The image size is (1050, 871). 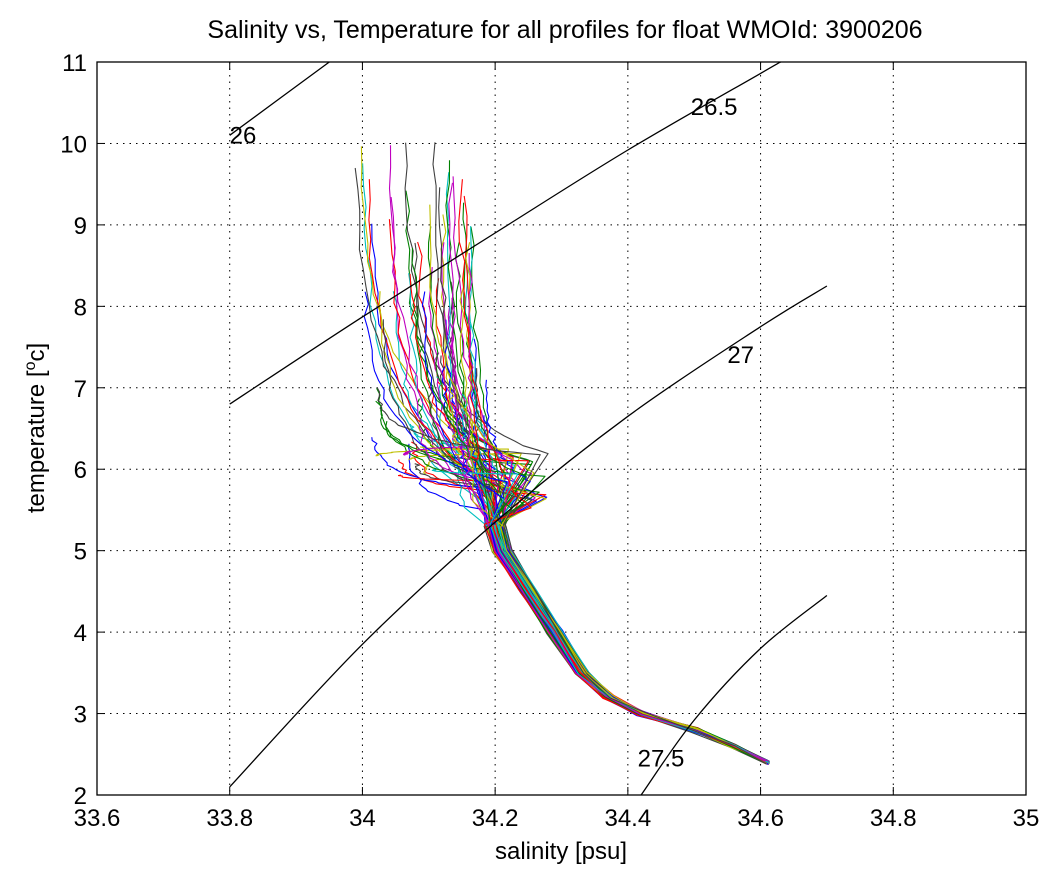 I want to click on density-contour-label: 27.5, so click(x=661, y=758).